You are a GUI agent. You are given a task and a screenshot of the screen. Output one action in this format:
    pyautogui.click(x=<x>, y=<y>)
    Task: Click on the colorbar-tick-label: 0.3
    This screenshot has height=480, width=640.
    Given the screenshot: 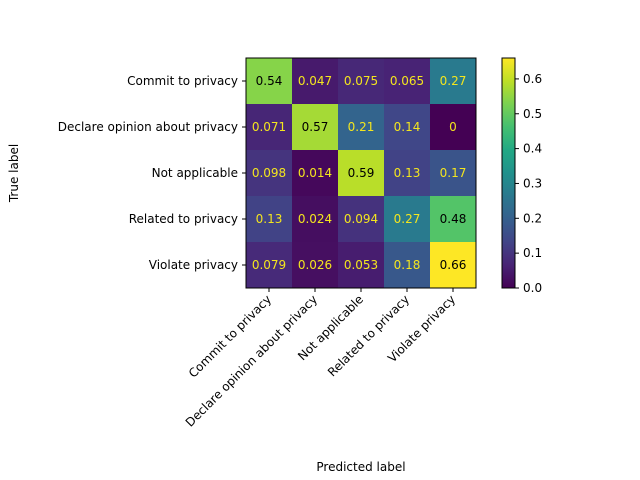 What is the action you would take?
    pyautogui.click(x=532, y=183)
    